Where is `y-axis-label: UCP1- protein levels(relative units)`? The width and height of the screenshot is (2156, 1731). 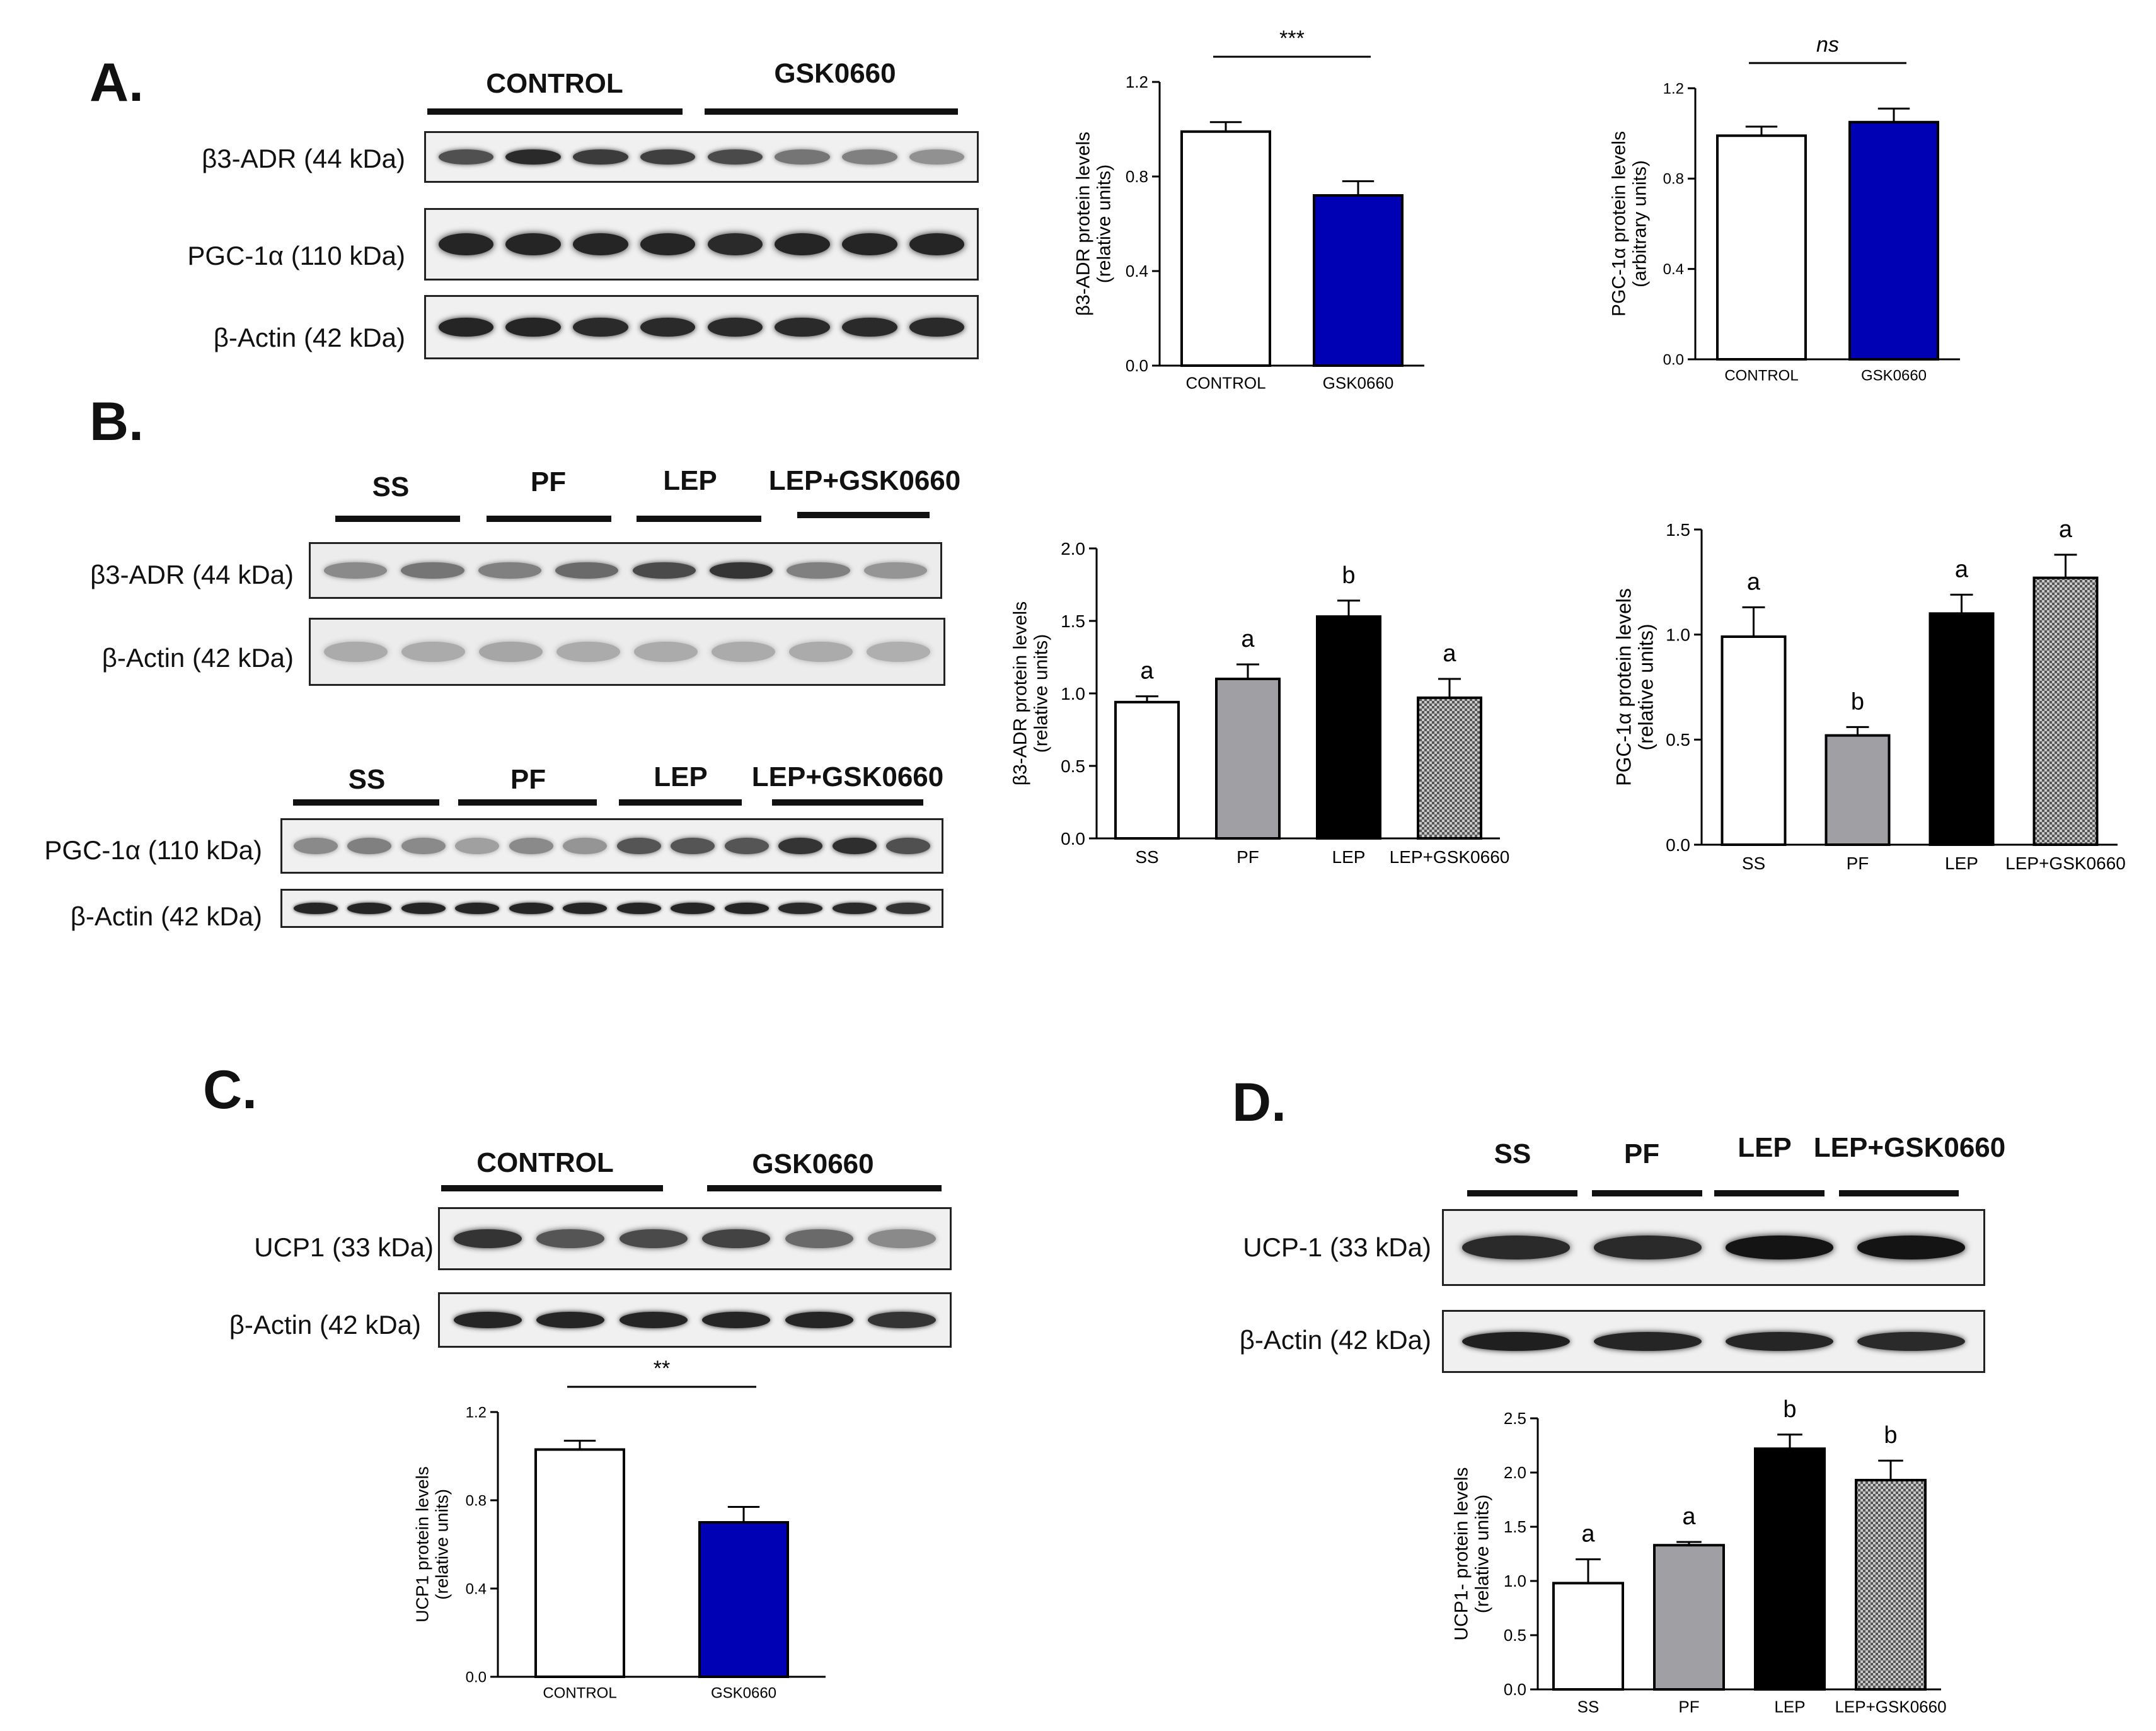 y-axis-label: UCP1- protein levels(relative units) is located at coordinates (1472, 1553).